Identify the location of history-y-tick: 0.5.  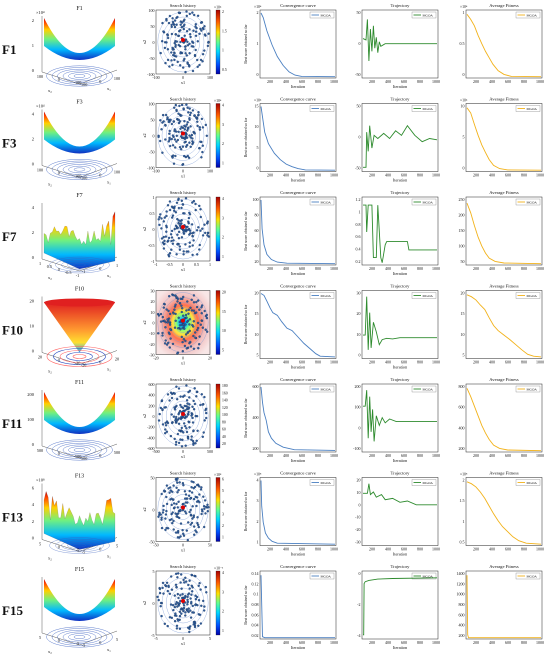
(152, 213).